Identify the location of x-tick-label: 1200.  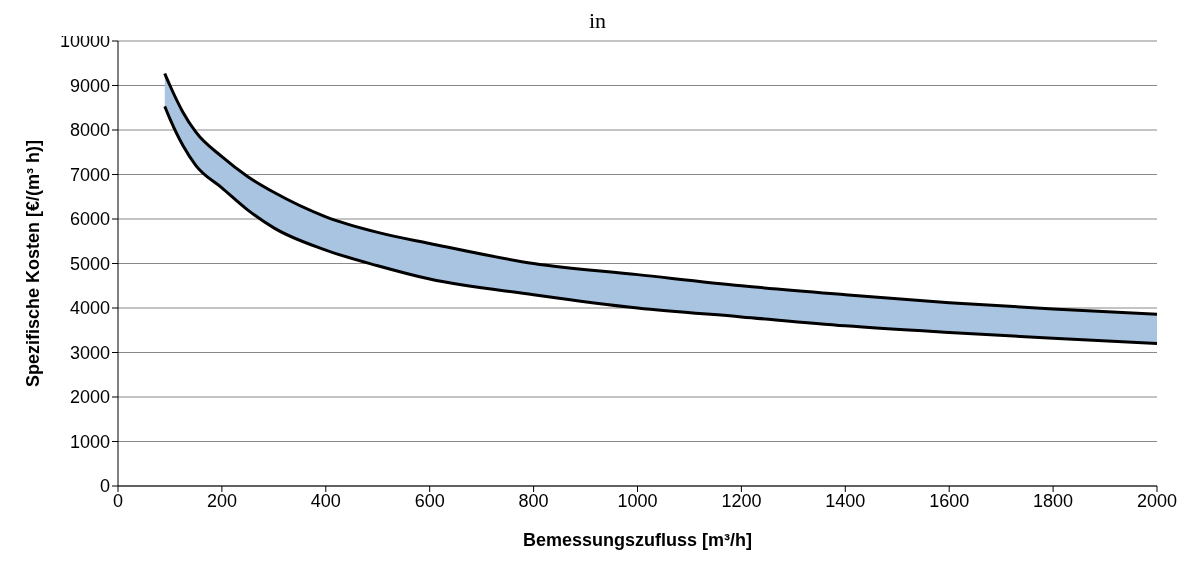
(741, 500).